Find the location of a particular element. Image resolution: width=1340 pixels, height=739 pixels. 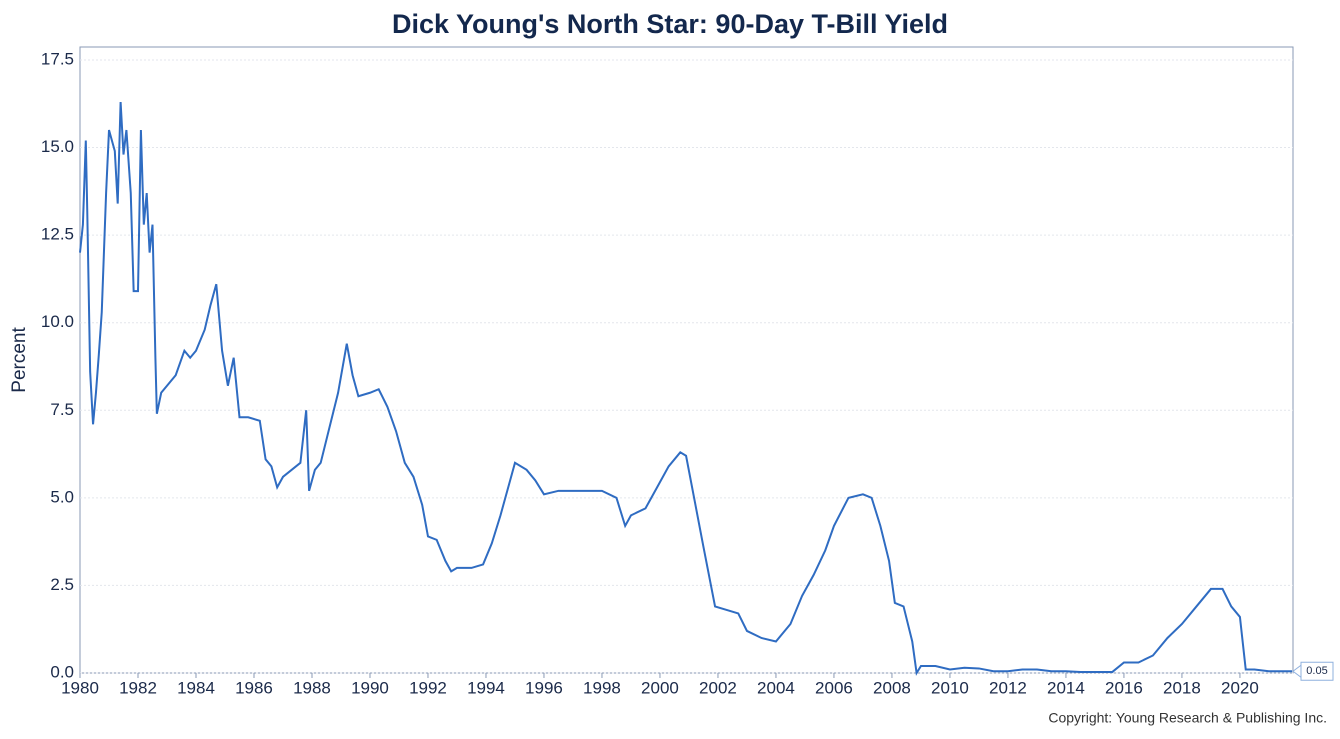

x-tick-label: 2014 is located at coordinates (1066, 687).